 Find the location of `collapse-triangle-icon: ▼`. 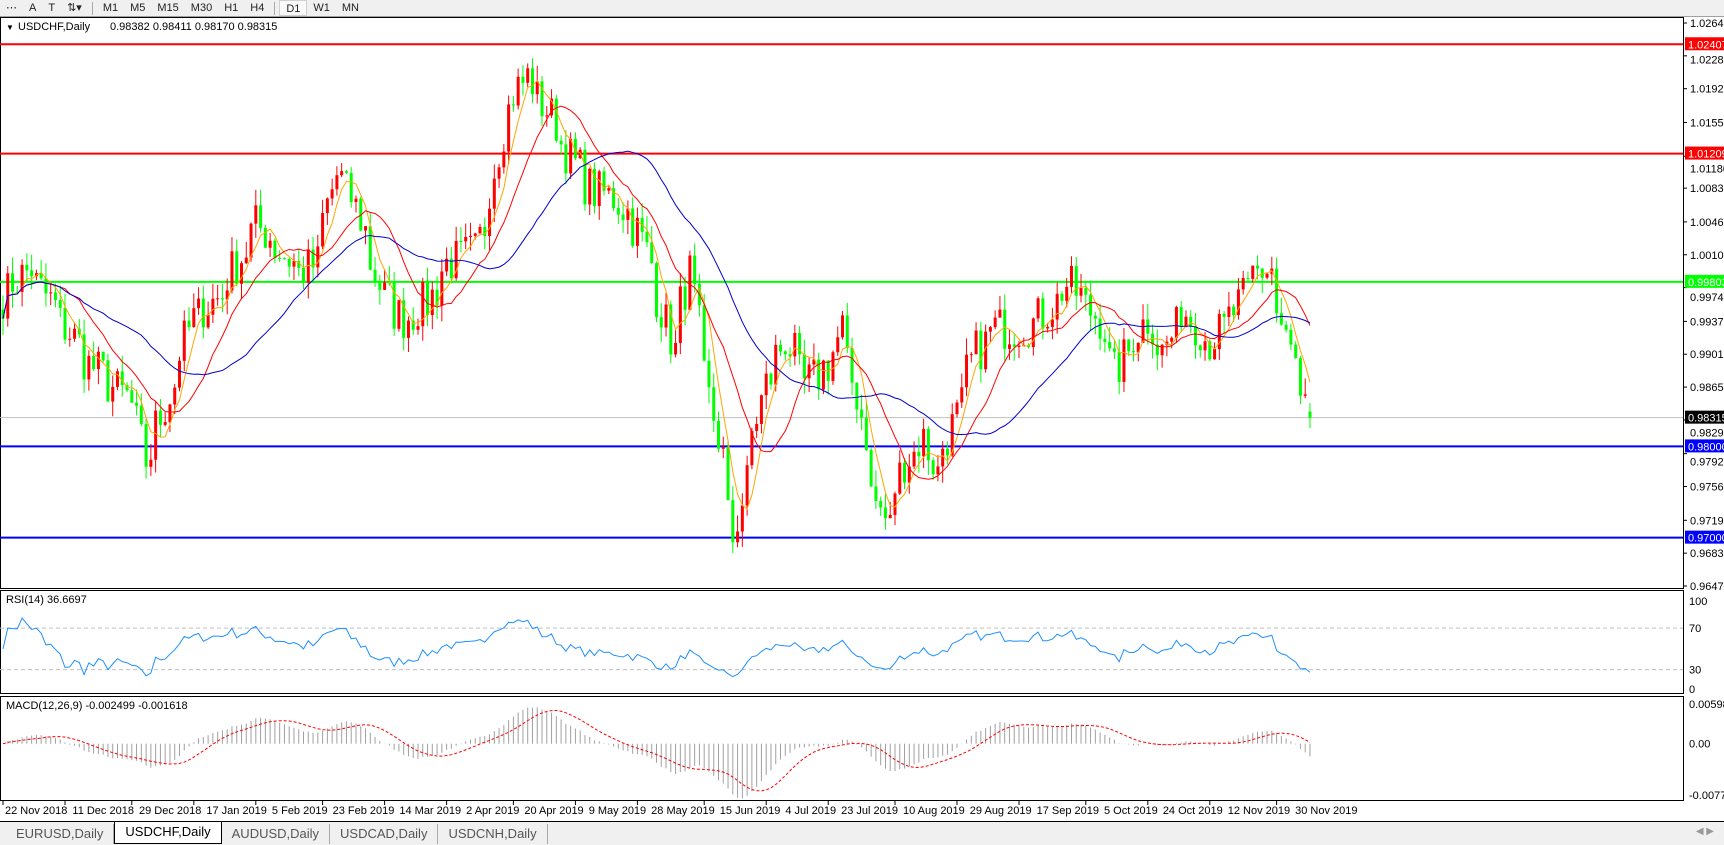

collapse-triangle-icon: ▼ is located at coordinates (10, 27).